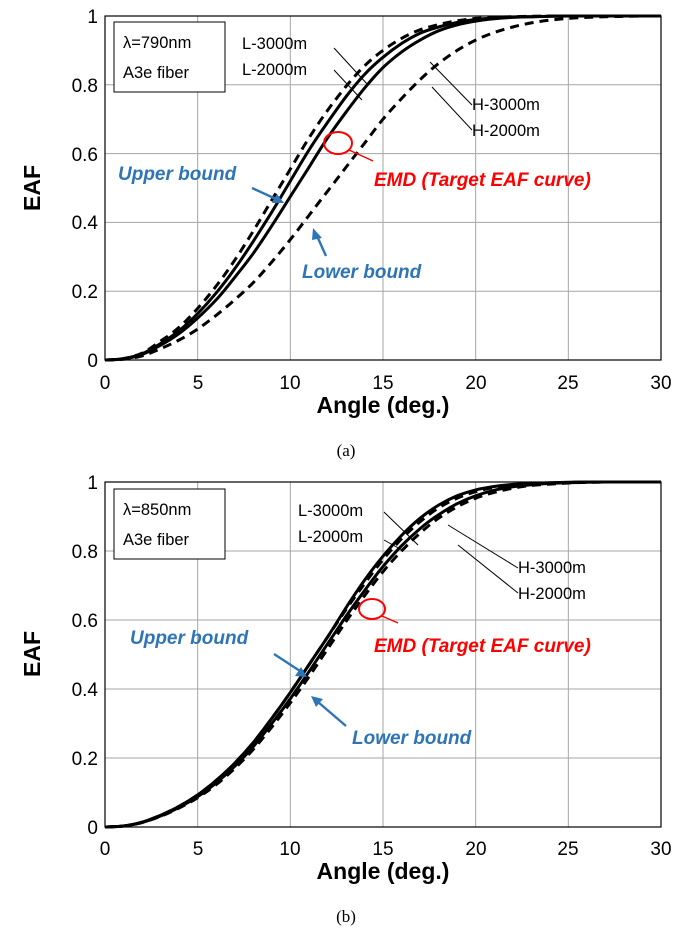  I want to click on figure-caption-b: (b), so click(346, 916).